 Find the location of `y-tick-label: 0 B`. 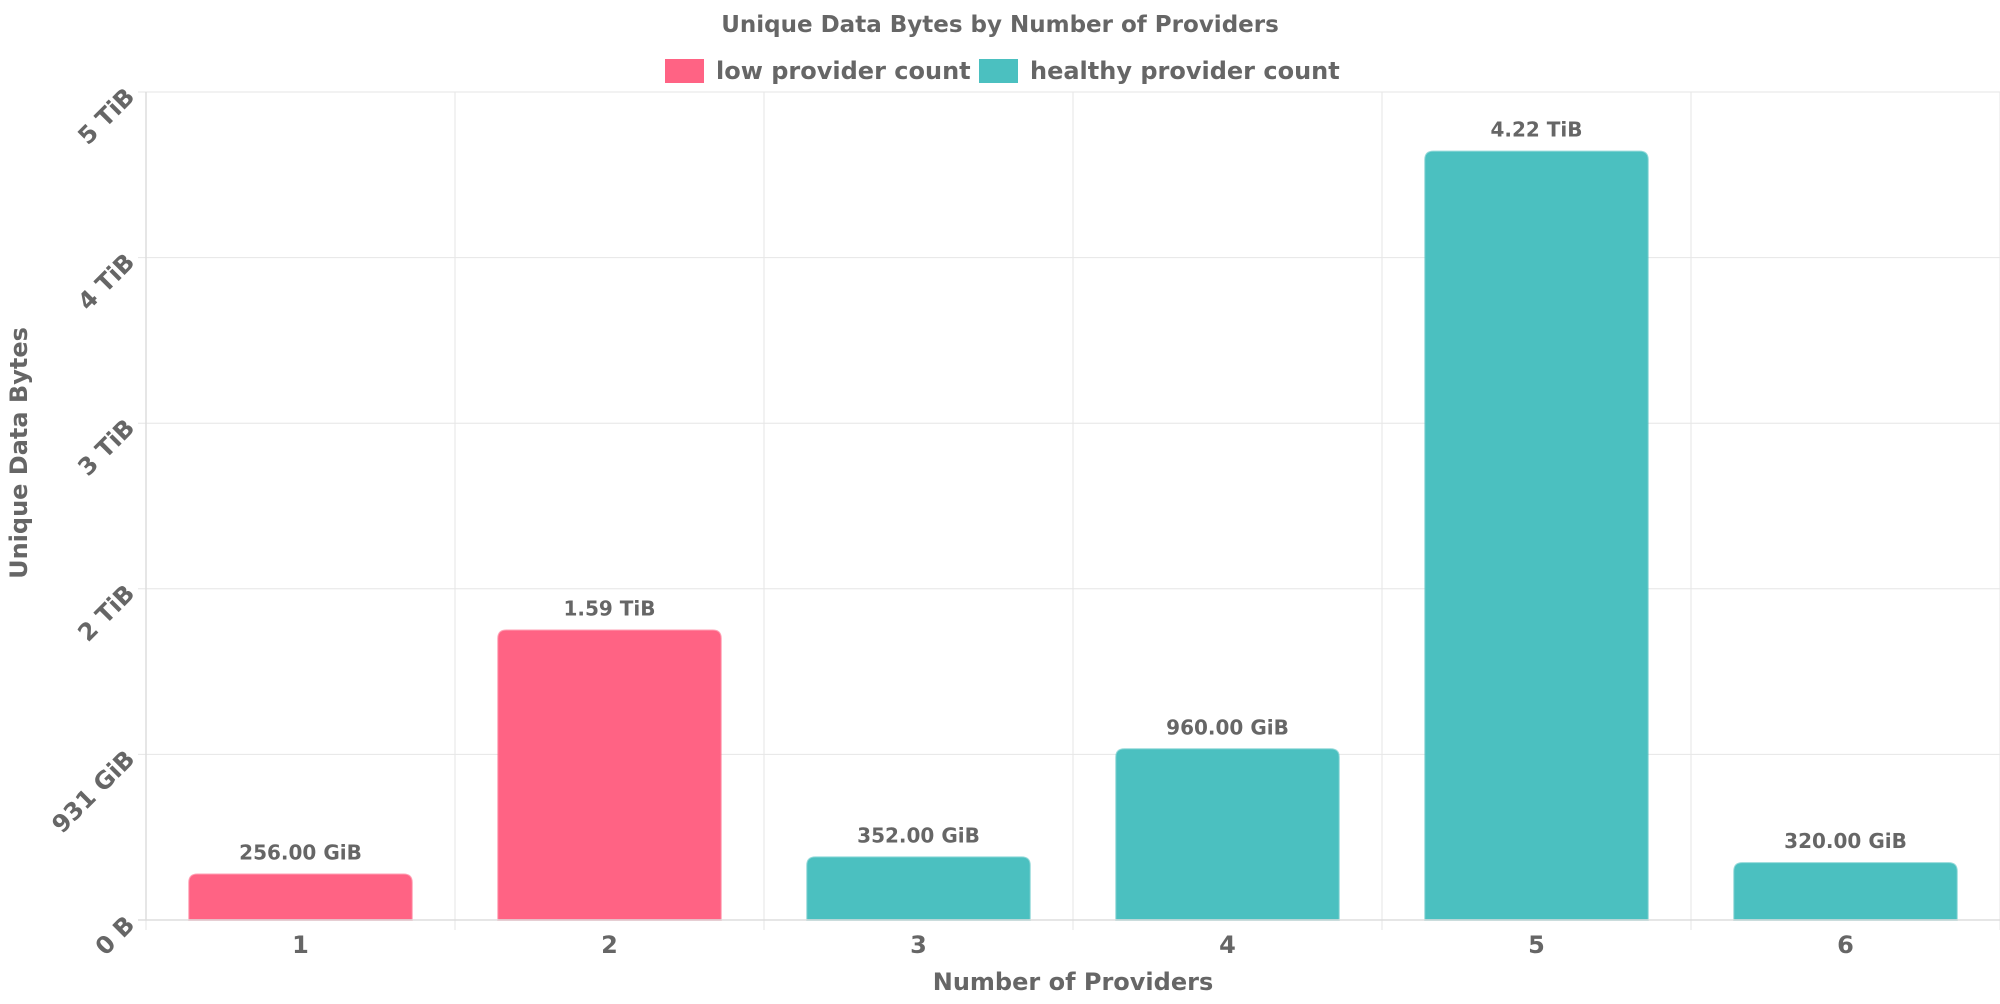

y-tick-label: 0 B is located at coordinates (115, 935).